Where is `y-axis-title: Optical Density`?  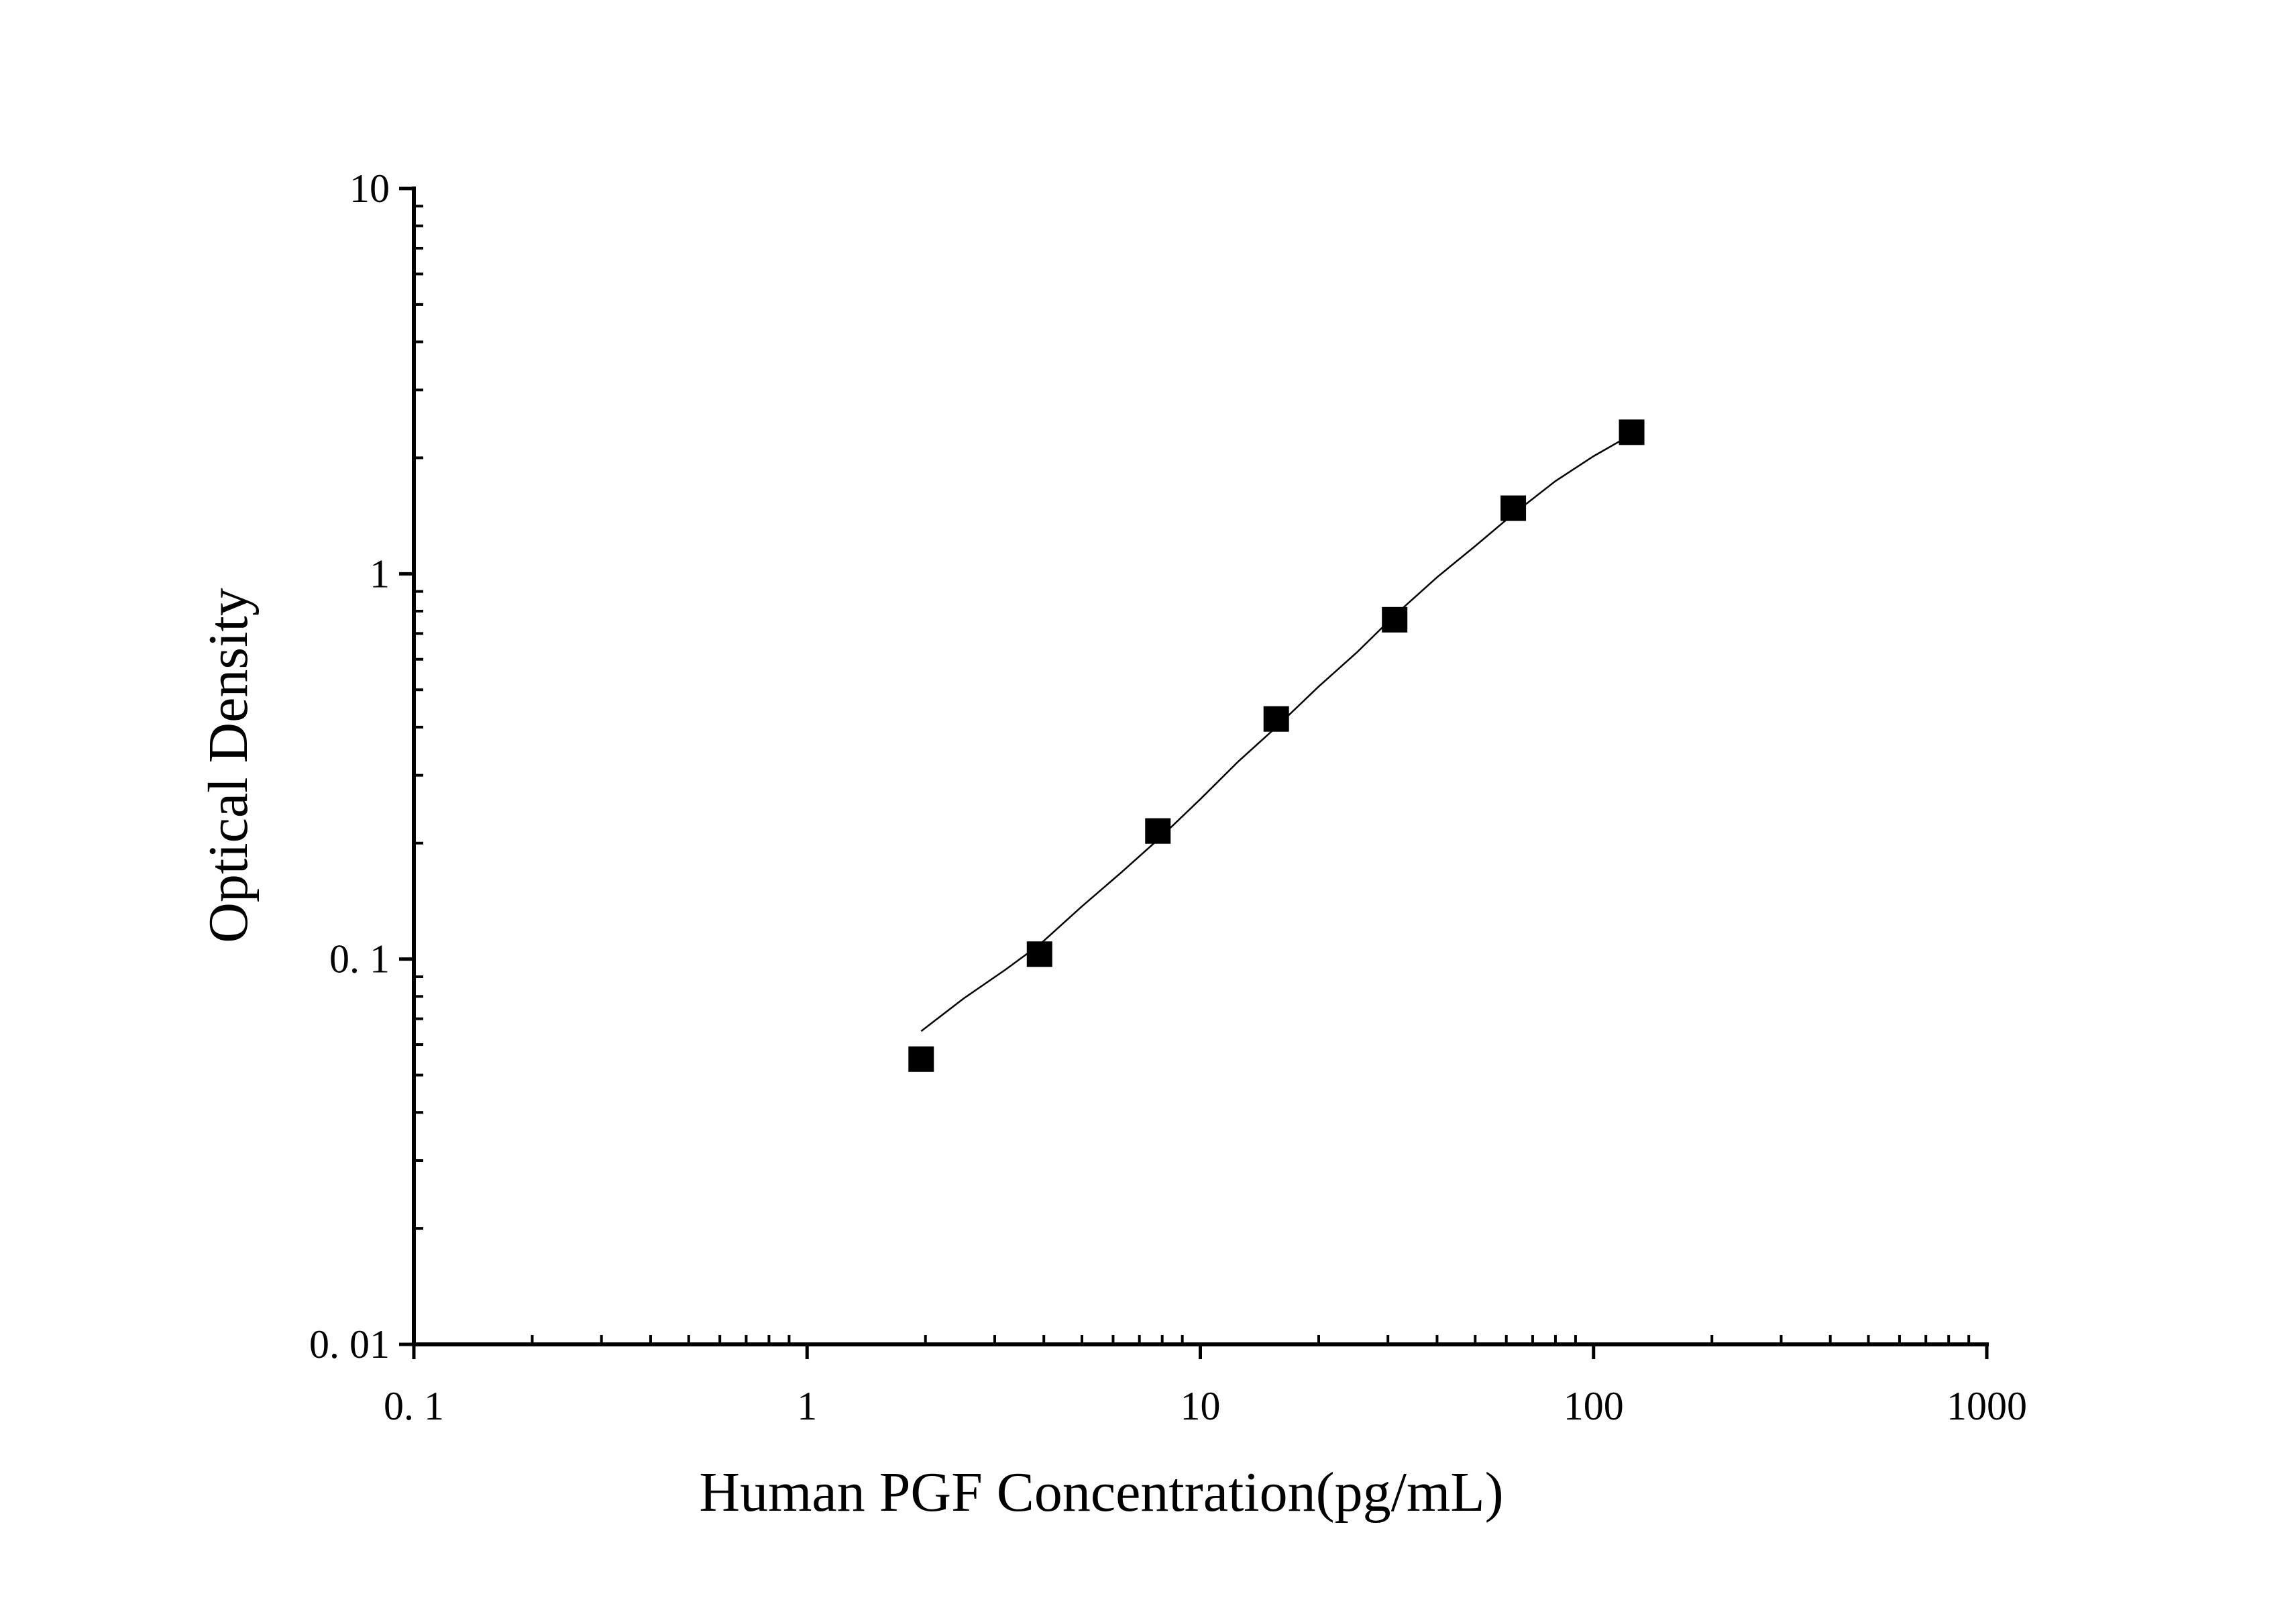 y-axis-title: Optical Density is located at coordinates (228, 765).